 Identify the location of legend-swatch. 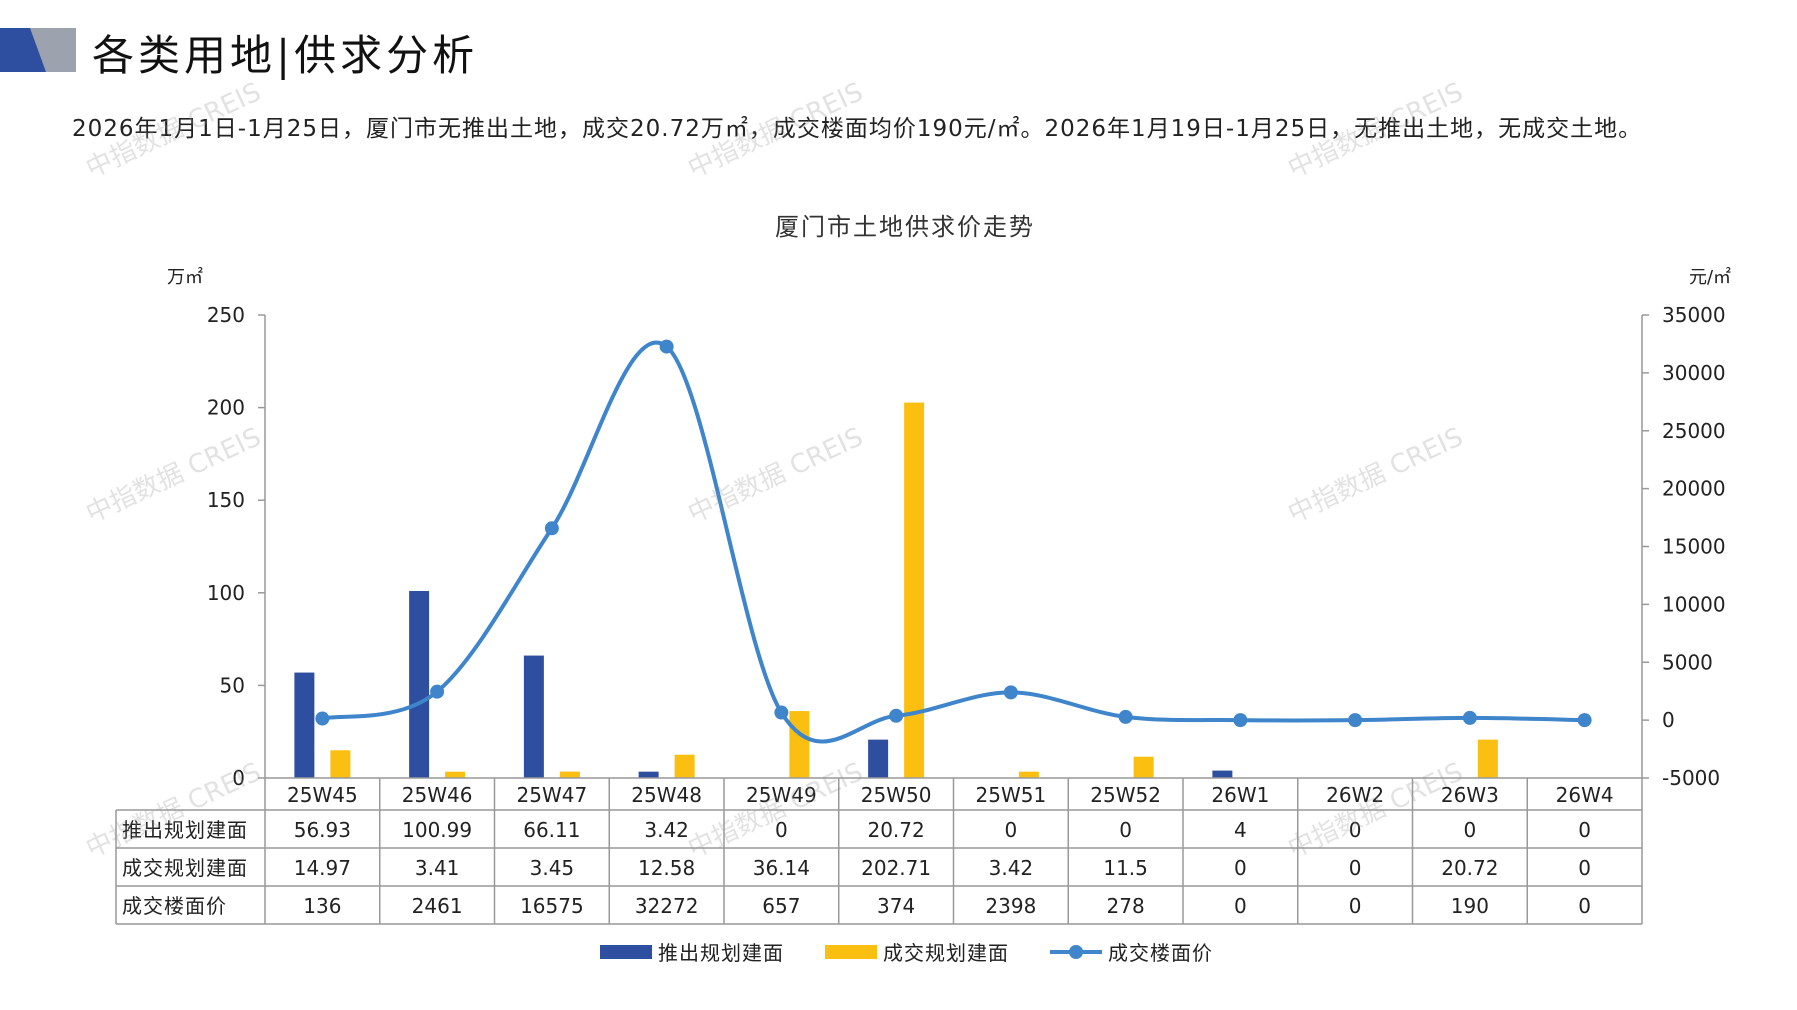
(626, 952).